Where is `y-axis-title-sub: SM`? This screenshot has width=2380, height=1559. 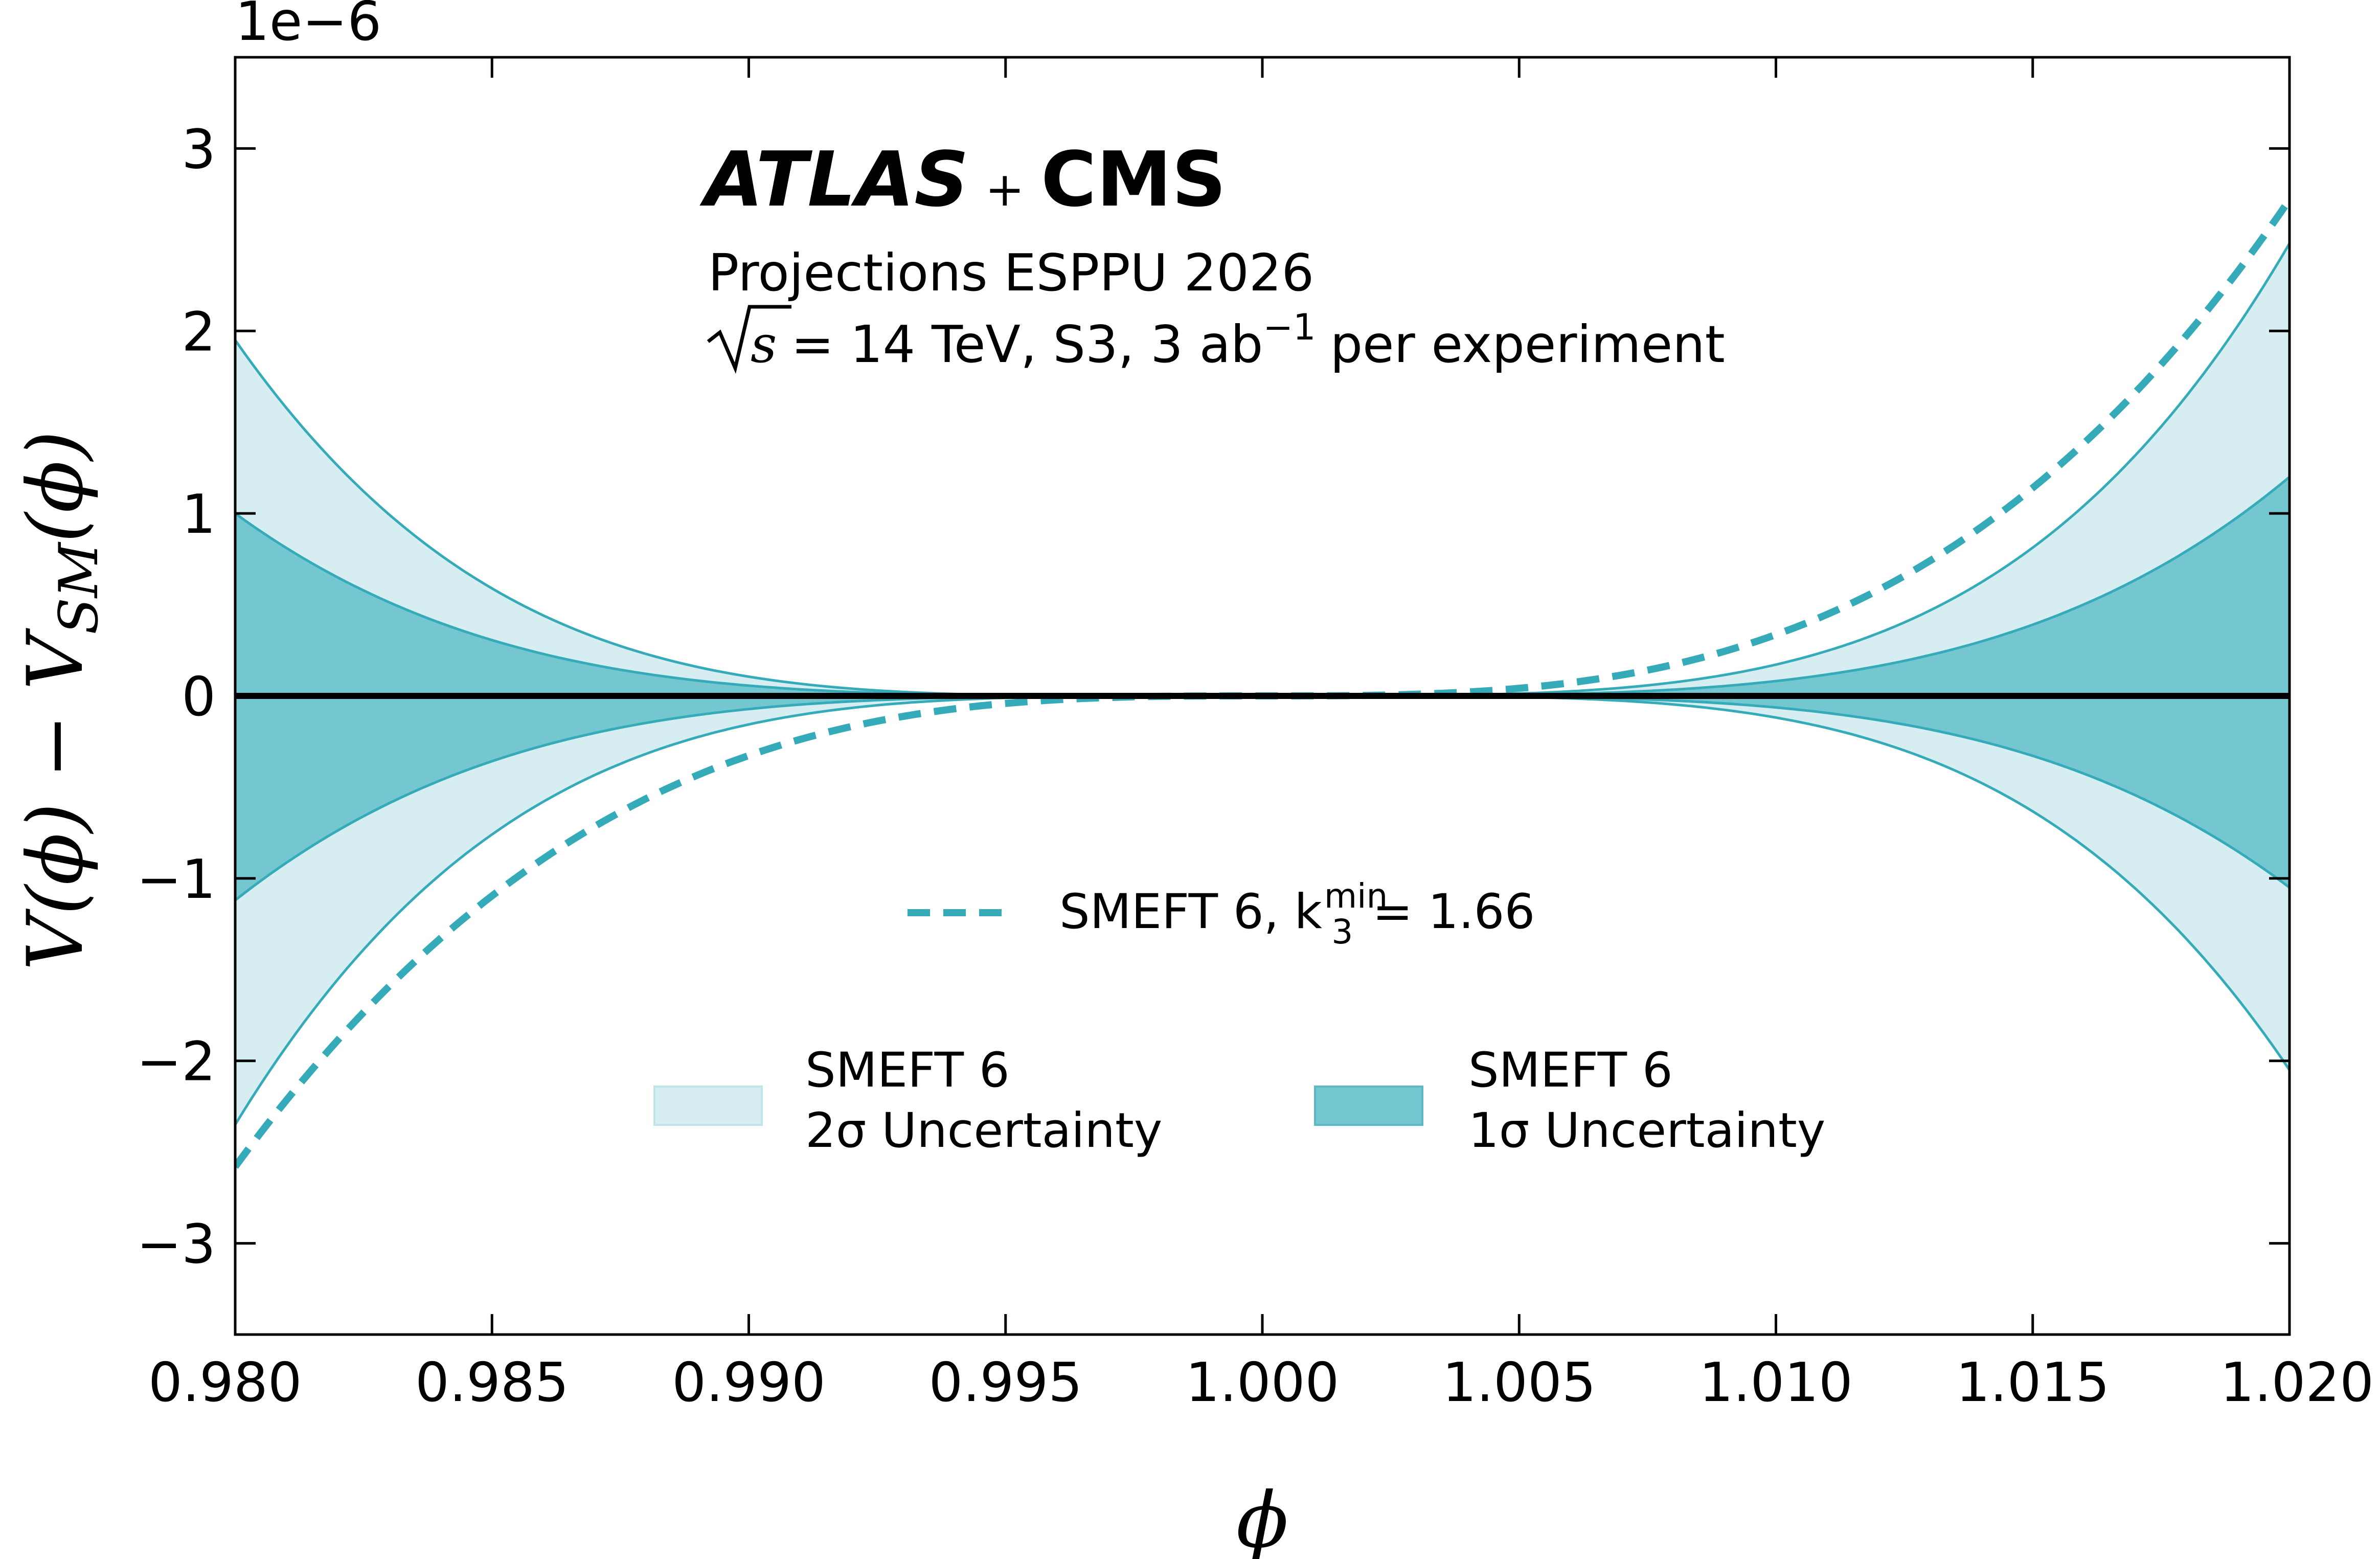
y-axis-title-sub: SM is located at coordinates (79, 588).